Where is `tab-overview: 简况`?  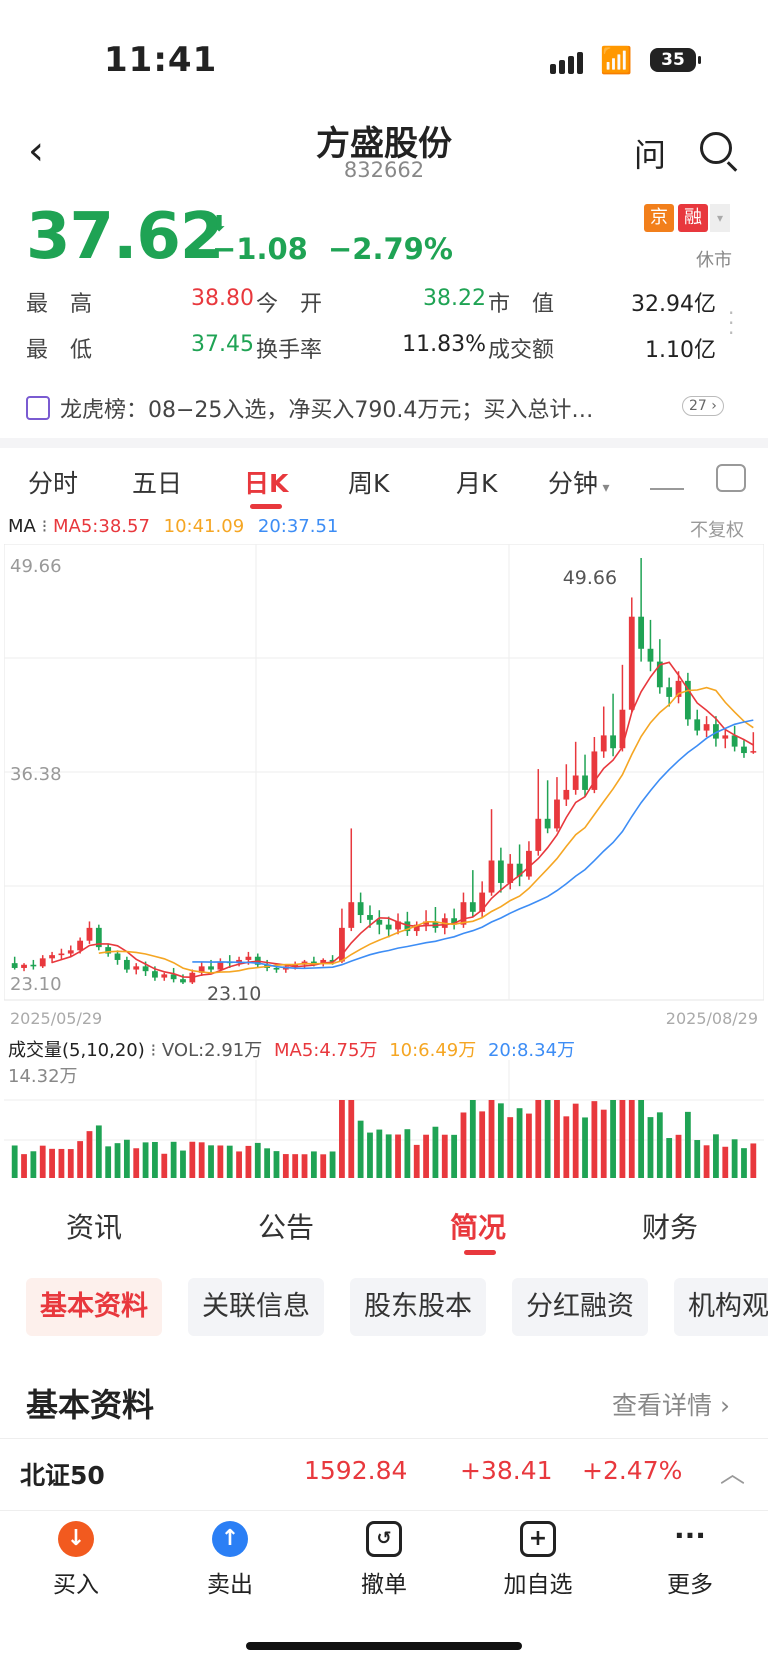 tab-overview: 简况 is located at coordinates (478, 1227).